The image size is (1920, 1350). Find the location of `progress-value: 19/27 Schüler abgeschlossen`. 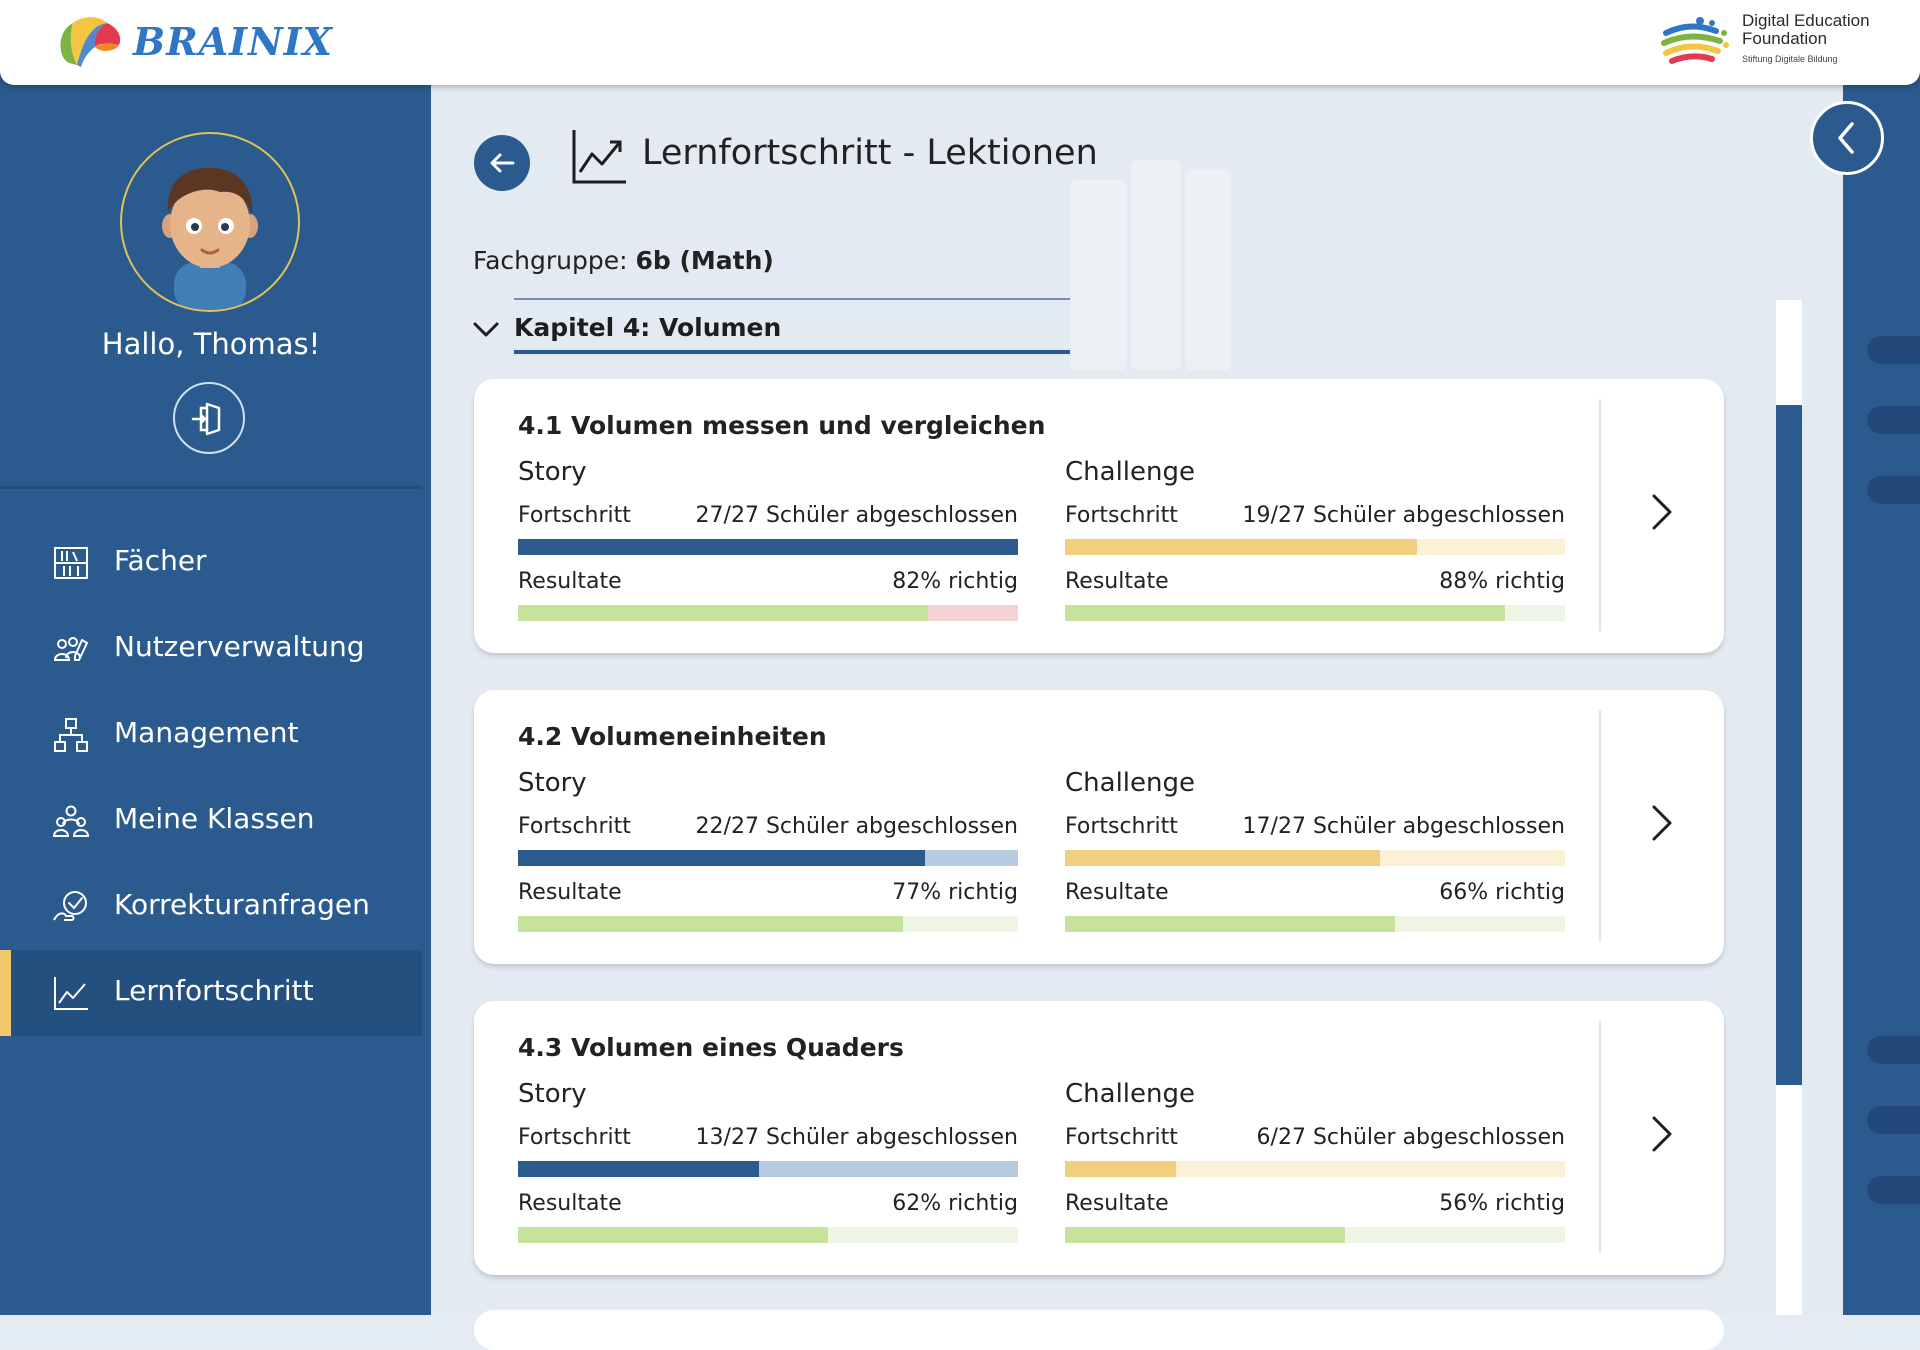

progress-value: 19/27 Schüler abgeschlossen is located at coordinates (1403, 515).